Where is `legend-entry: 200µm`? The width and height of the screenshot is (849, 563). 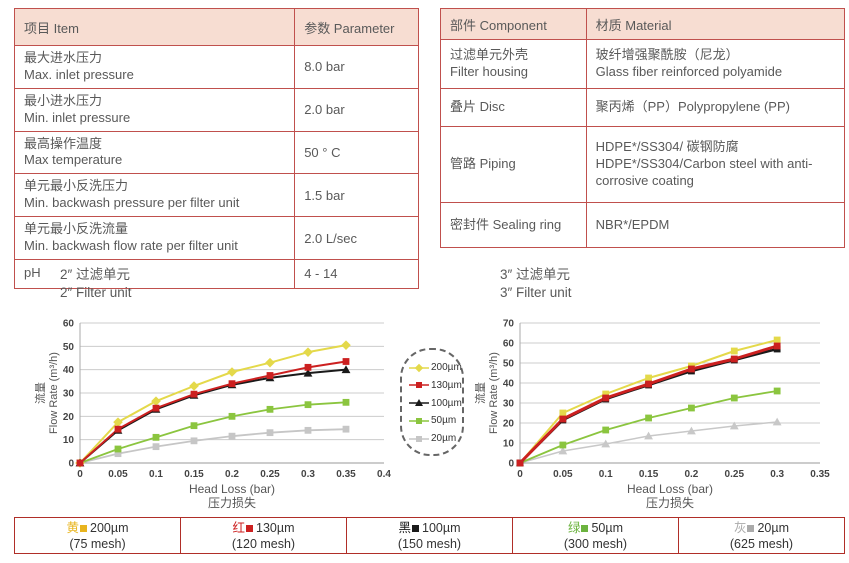 legend-entry: 200µm is located at coordinates (435, 367).